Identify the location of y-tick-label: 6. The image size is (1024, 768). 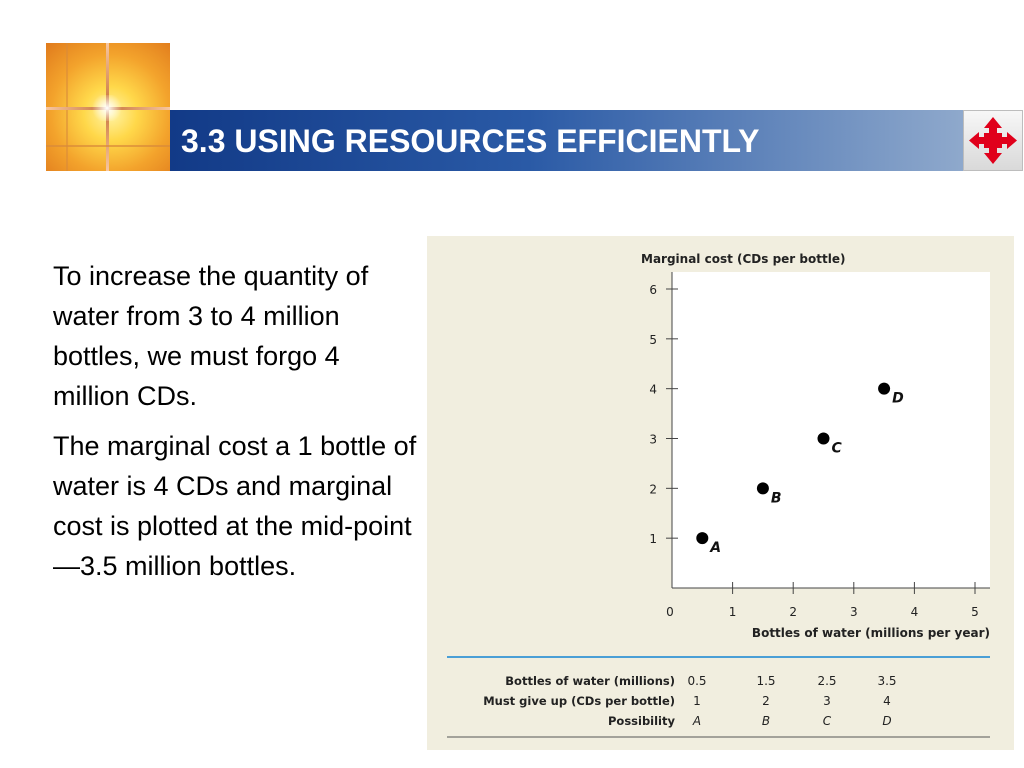
(653, 290).